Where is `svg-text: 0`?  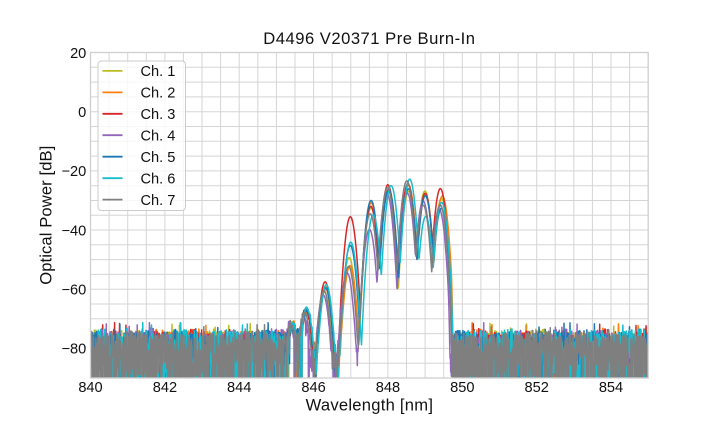
svg-text: 0 is located at coordinates (82, 113).